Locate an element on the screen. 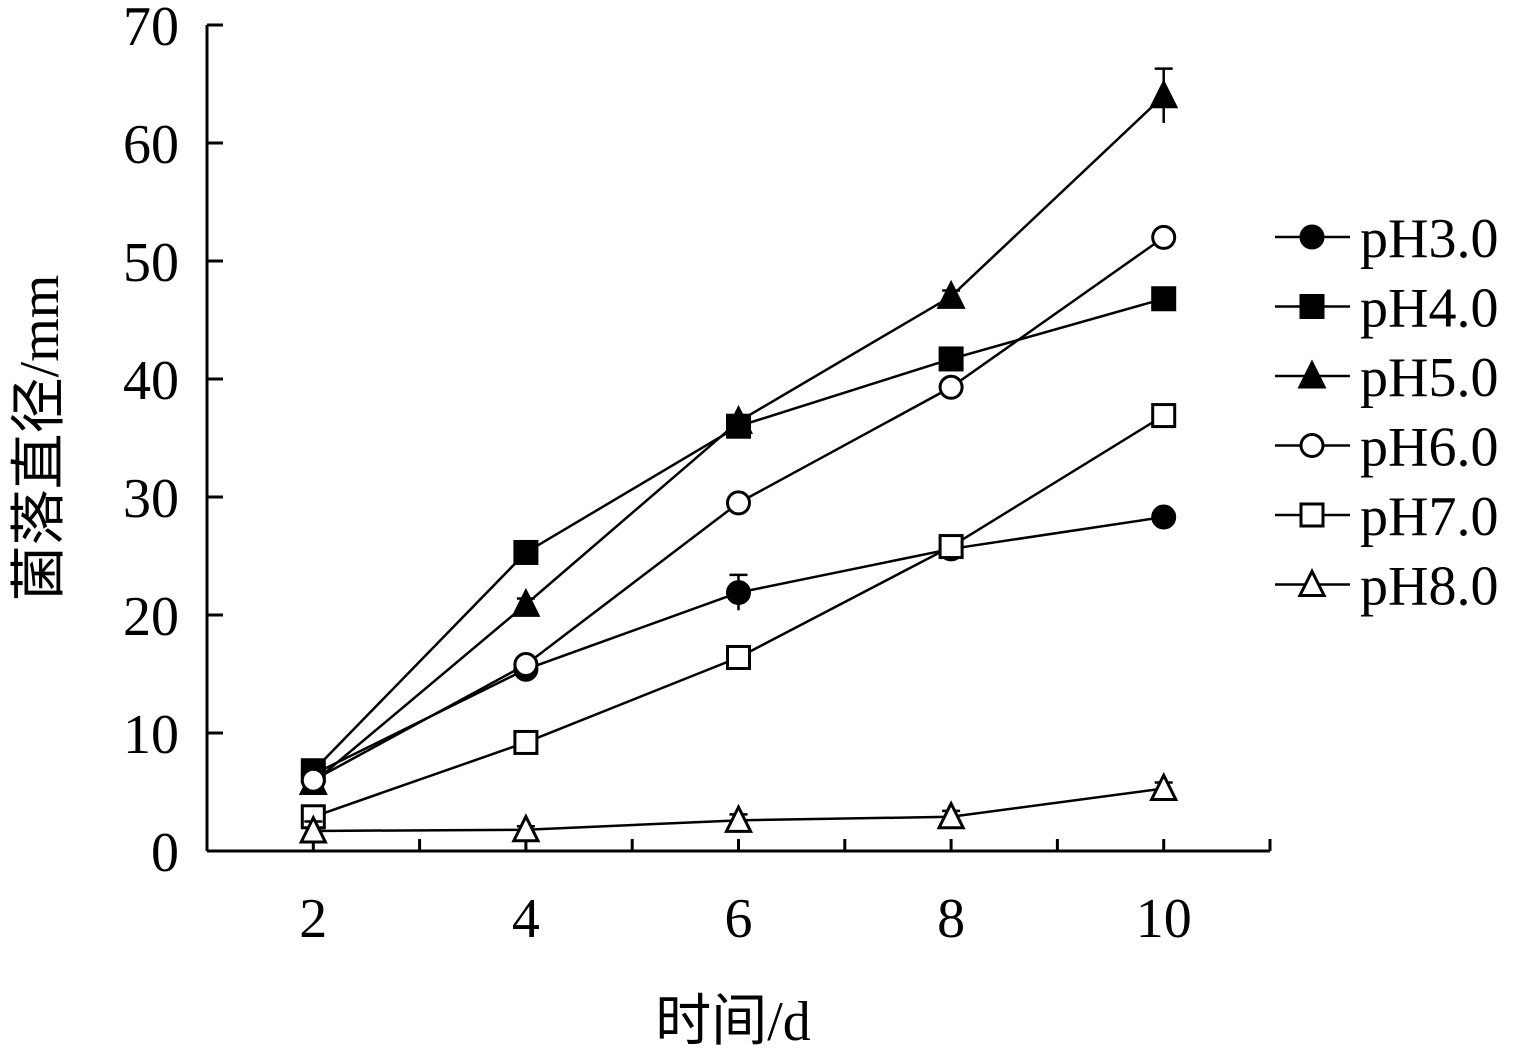  x-tick-label: 6 is located at coordinates (739, 919).